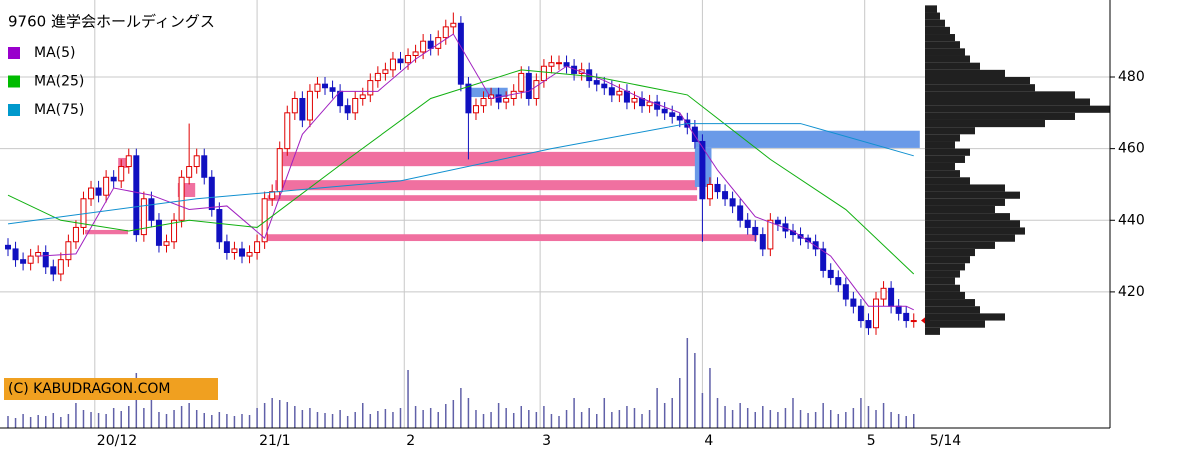 Image resolution: width=1200 pixels, height=452 pixels. Describe the element at coordinates (410, 441) in the screenshot. I see `x-tick-label: 2` at that location.